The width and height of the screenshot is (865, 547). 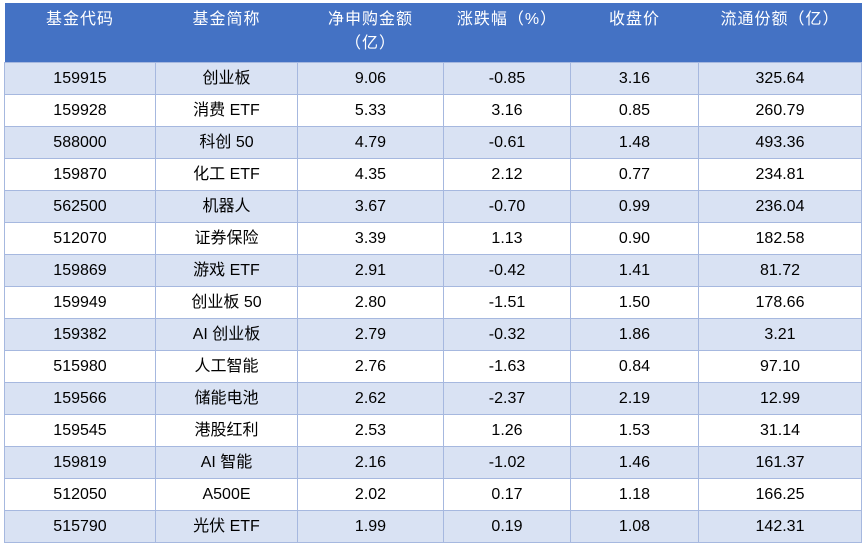 I want to click on cell-chg: 0.17, so click(x=507, y=494).